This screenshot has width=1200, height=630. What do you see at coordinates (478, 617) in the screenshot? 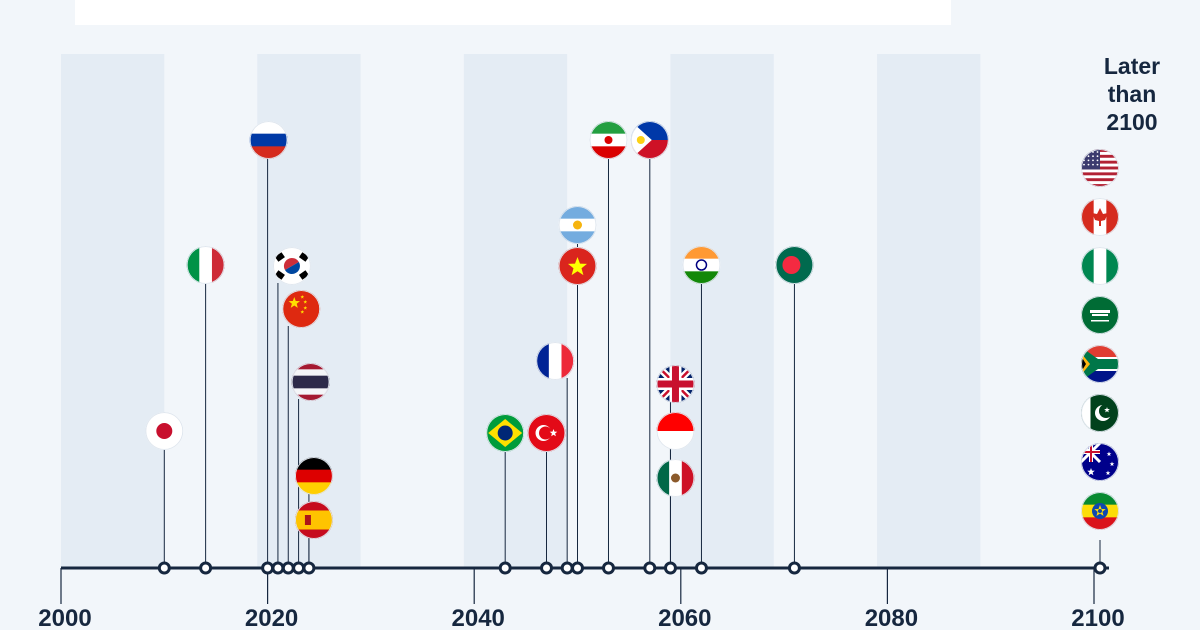
I see `tick-label-2040: 2040` at bounding box center [478, 617].